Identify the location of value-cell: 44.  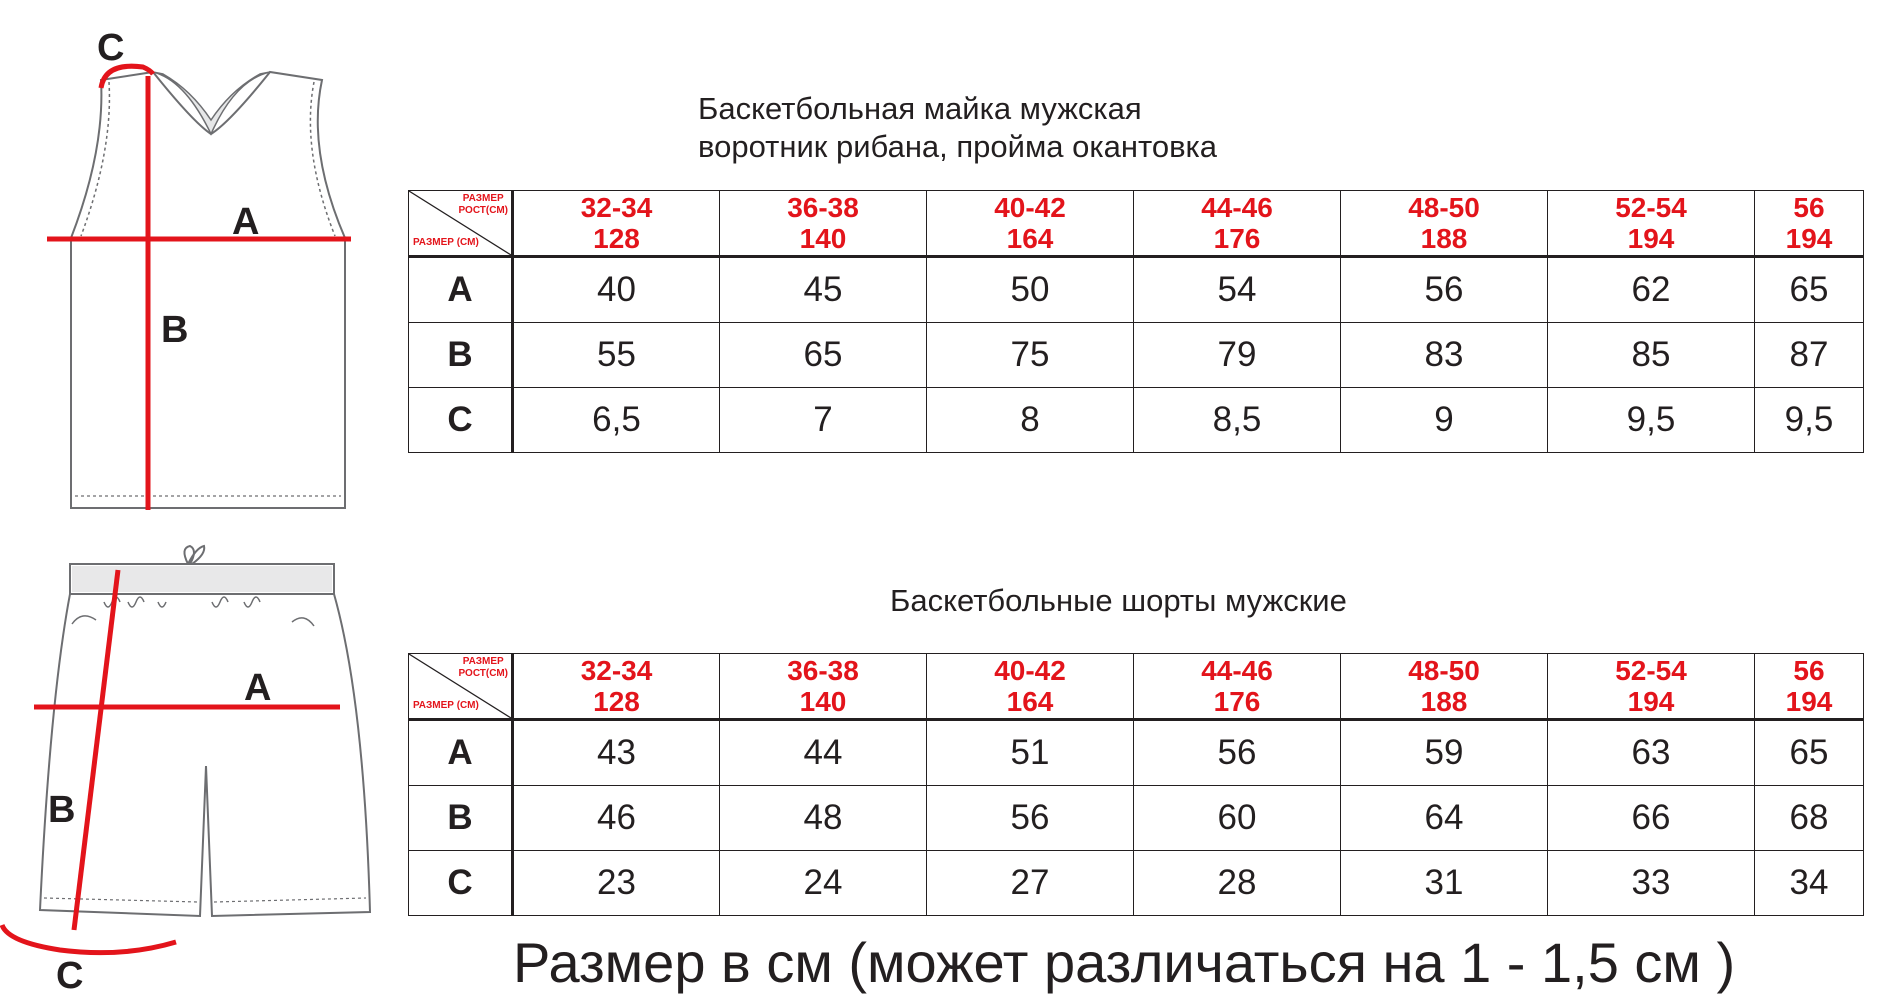
(823, 752).